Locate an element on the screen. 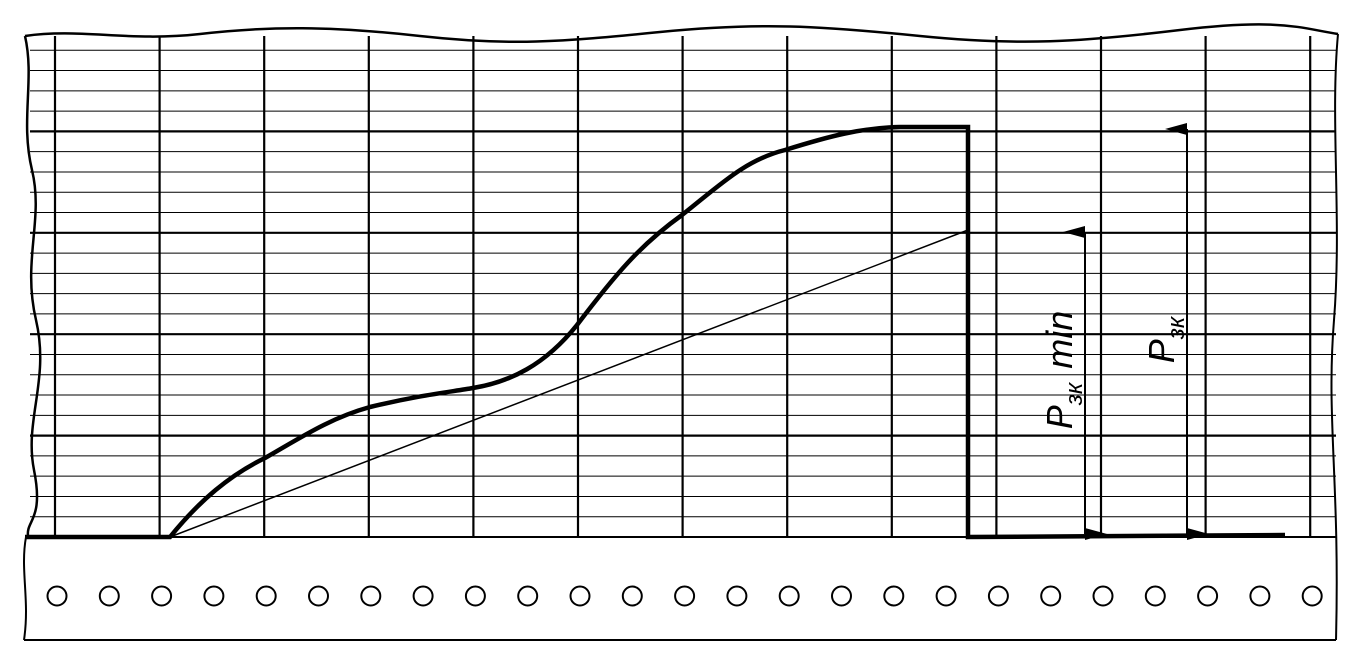 Image resolution: width=1346 pixels, height=666 pixels. perforation is located at coordinates (684, 596).